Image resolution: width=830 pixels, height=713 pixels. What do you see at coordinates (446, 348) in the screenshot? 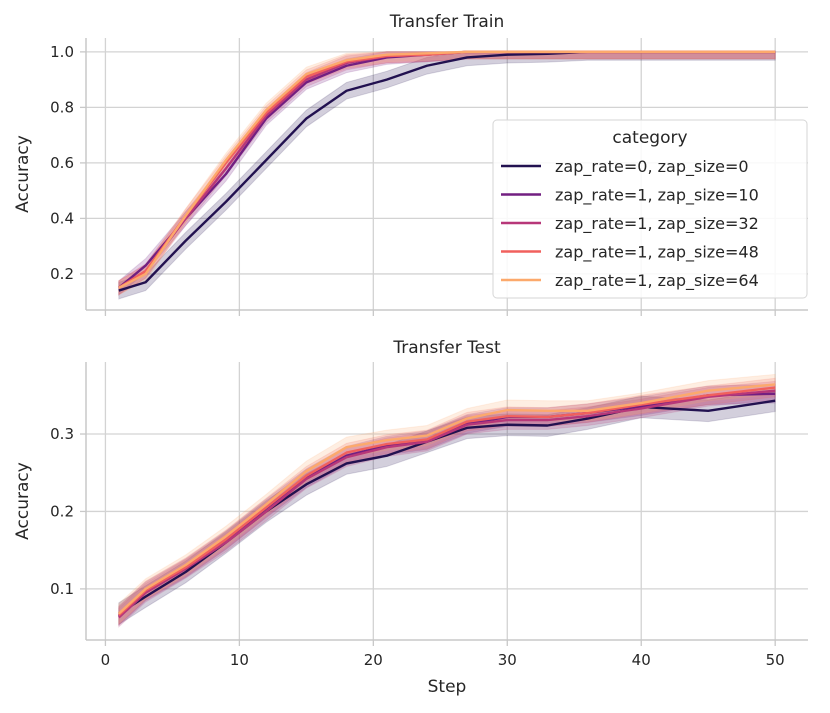
I see `panel-title: Transfer Test` at bounding box center [446, 348].